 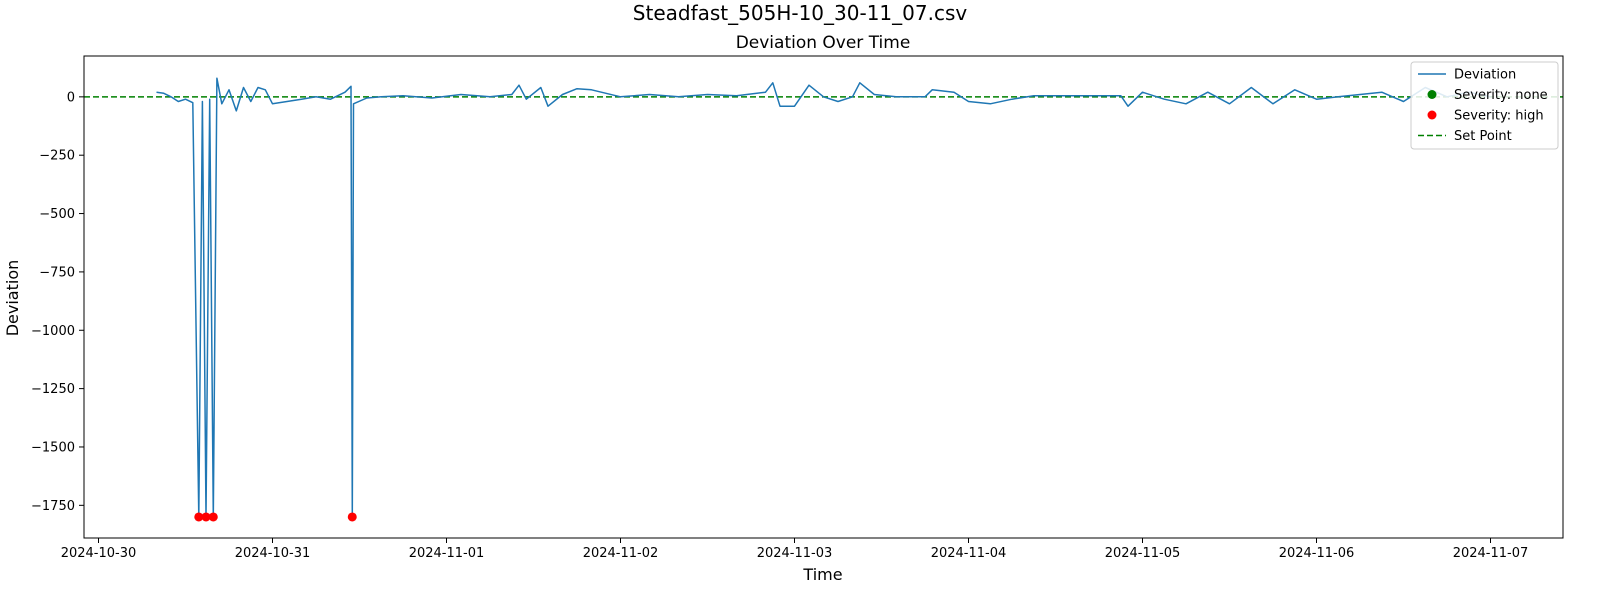 What do you see at coordinates (795, 553) in the screenshot?
I see `x-tick-label-4: 2024-11-03` at bounding box center [795, 553].